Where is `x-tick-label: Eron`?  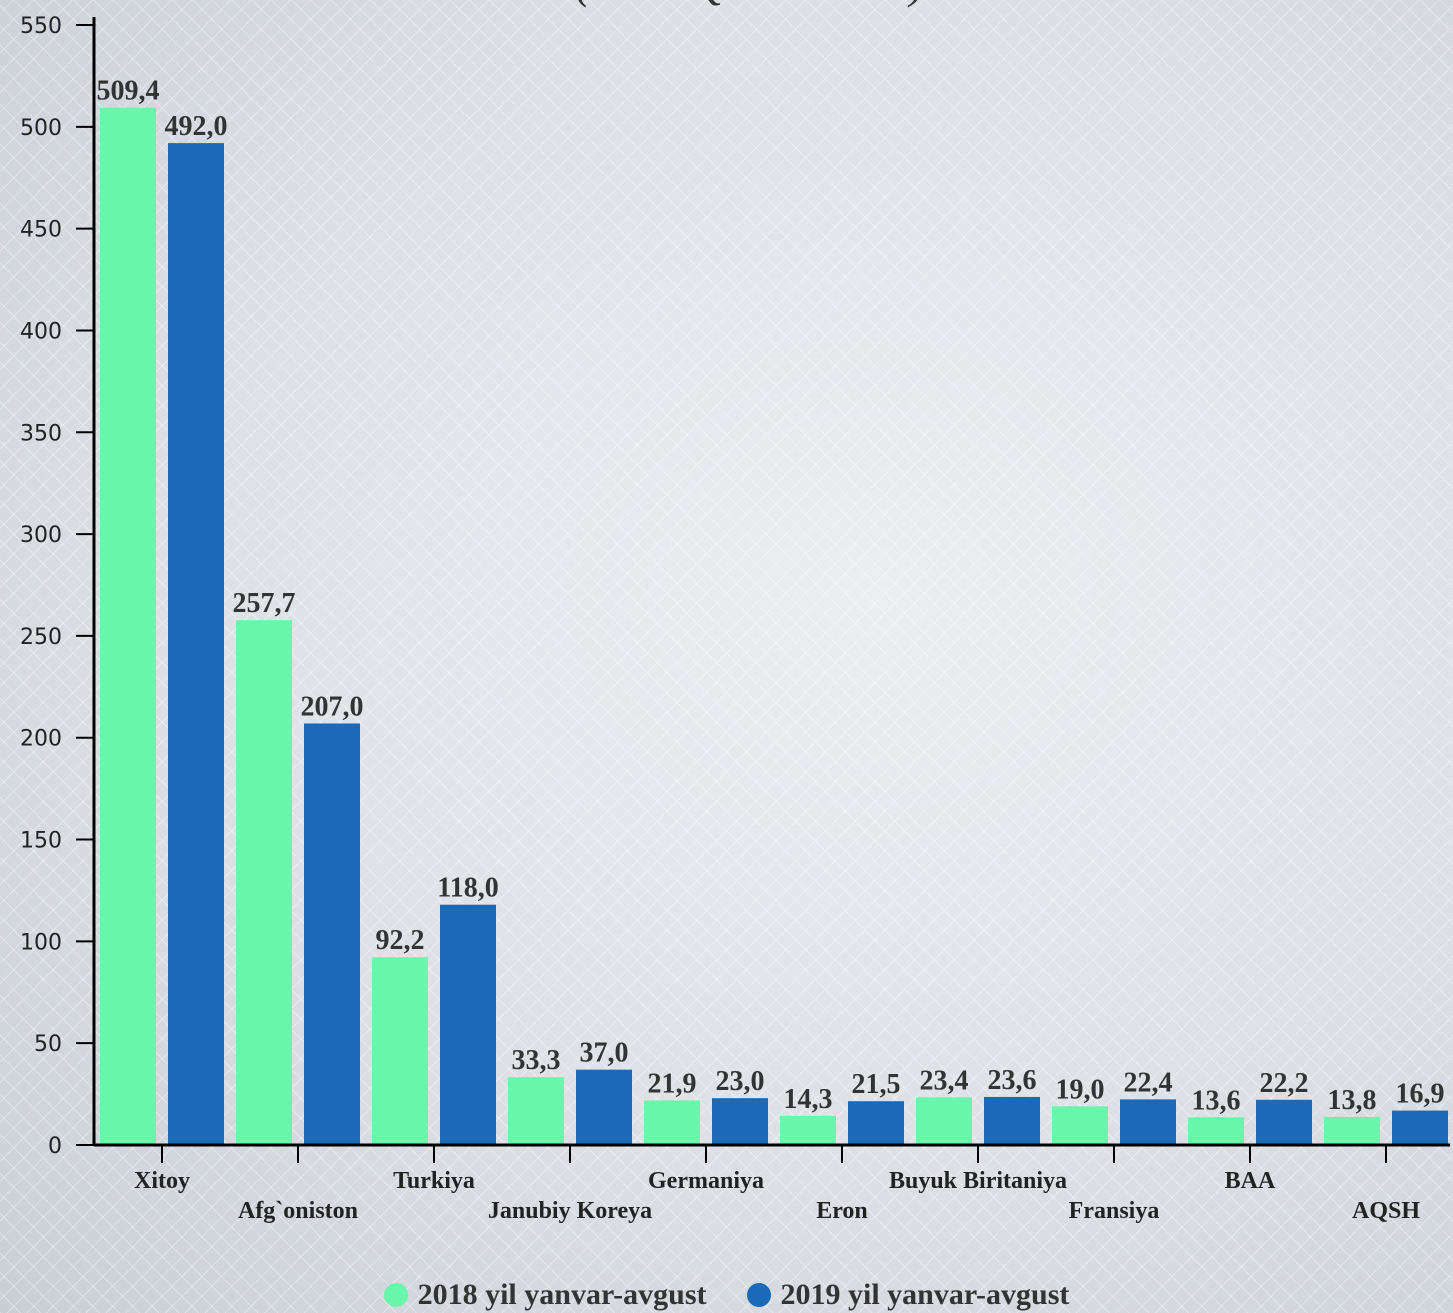
x-tick-label: Eron is located at coordinates (842, 1211).